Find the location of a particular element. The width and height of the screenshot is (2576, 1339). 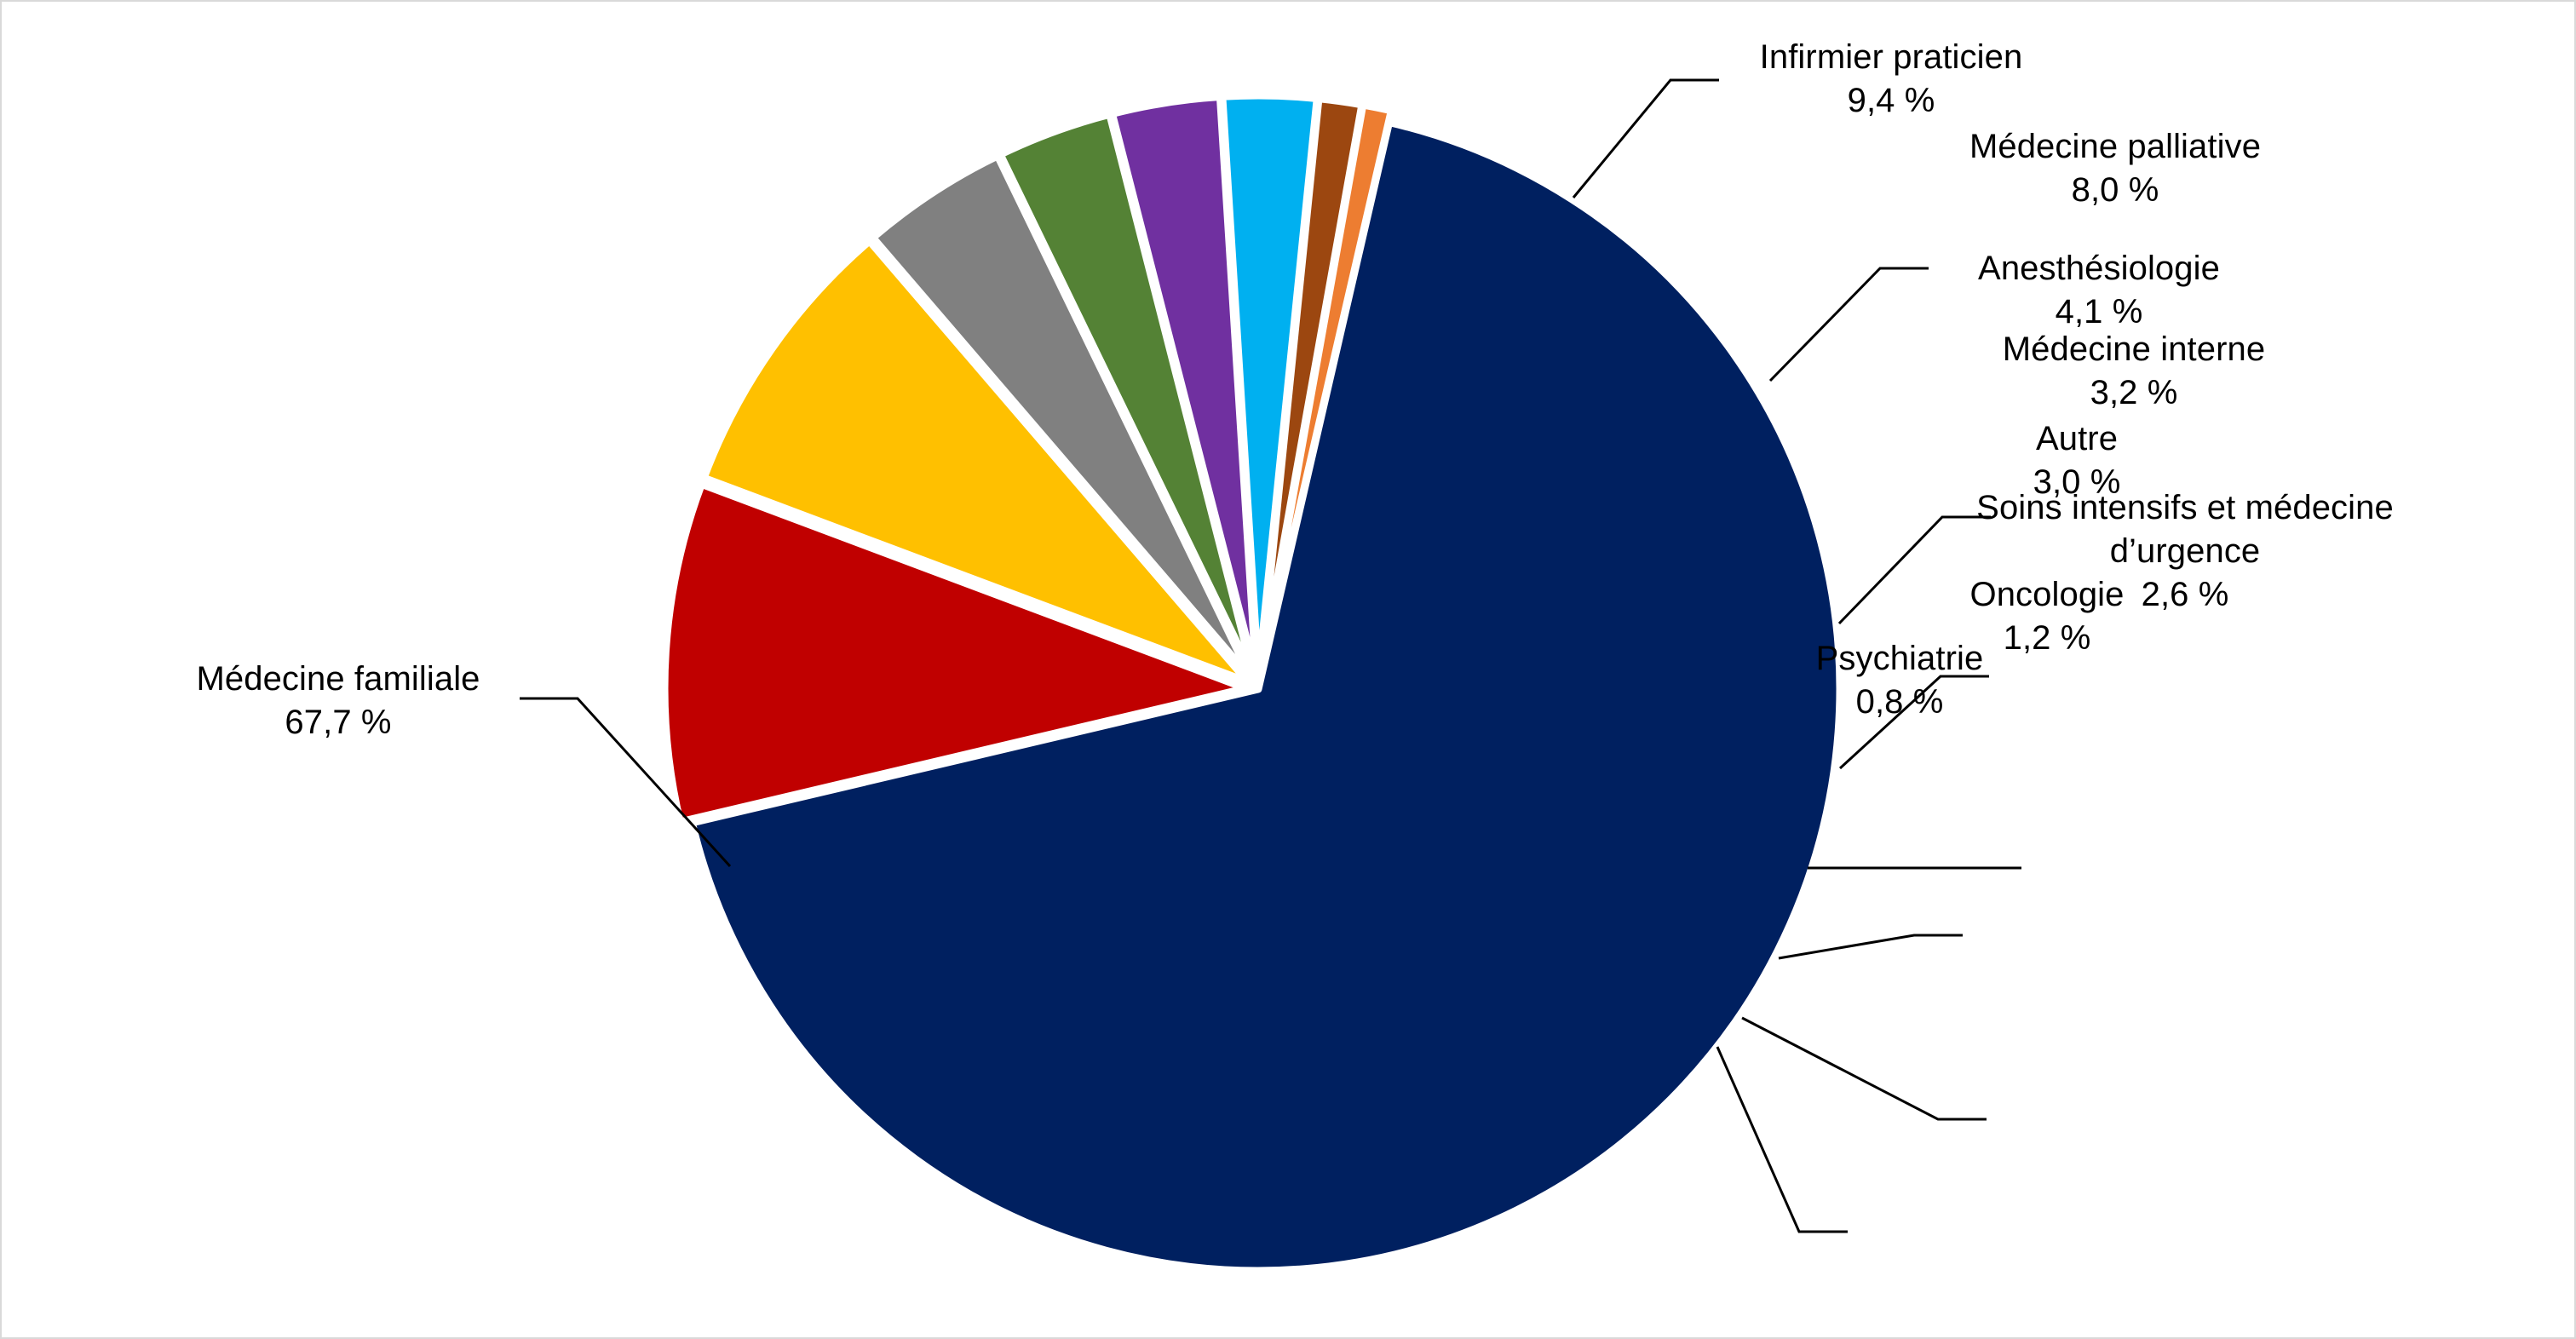

slice-label-name: Soins intensifs et médecine is located at coordinates (2185, 507).